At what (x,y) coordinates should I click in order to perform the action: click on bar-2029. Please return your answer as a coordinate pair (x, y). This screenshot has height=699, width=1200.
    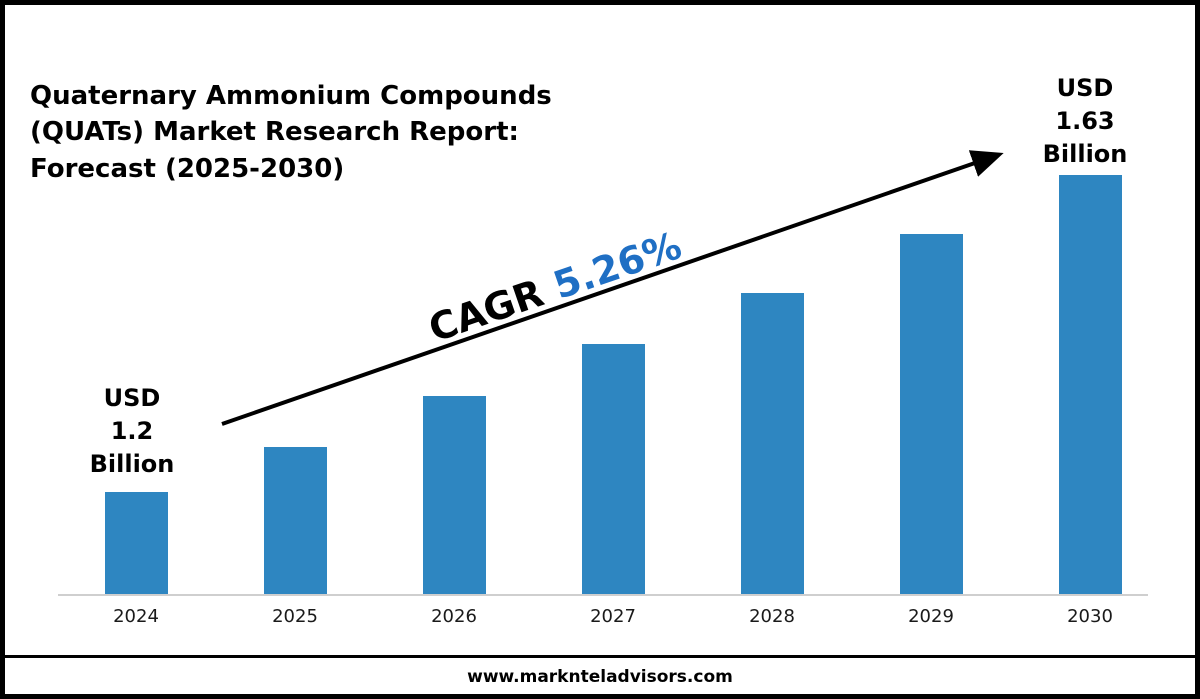
    Looking at the image, I should click on (931, 414).